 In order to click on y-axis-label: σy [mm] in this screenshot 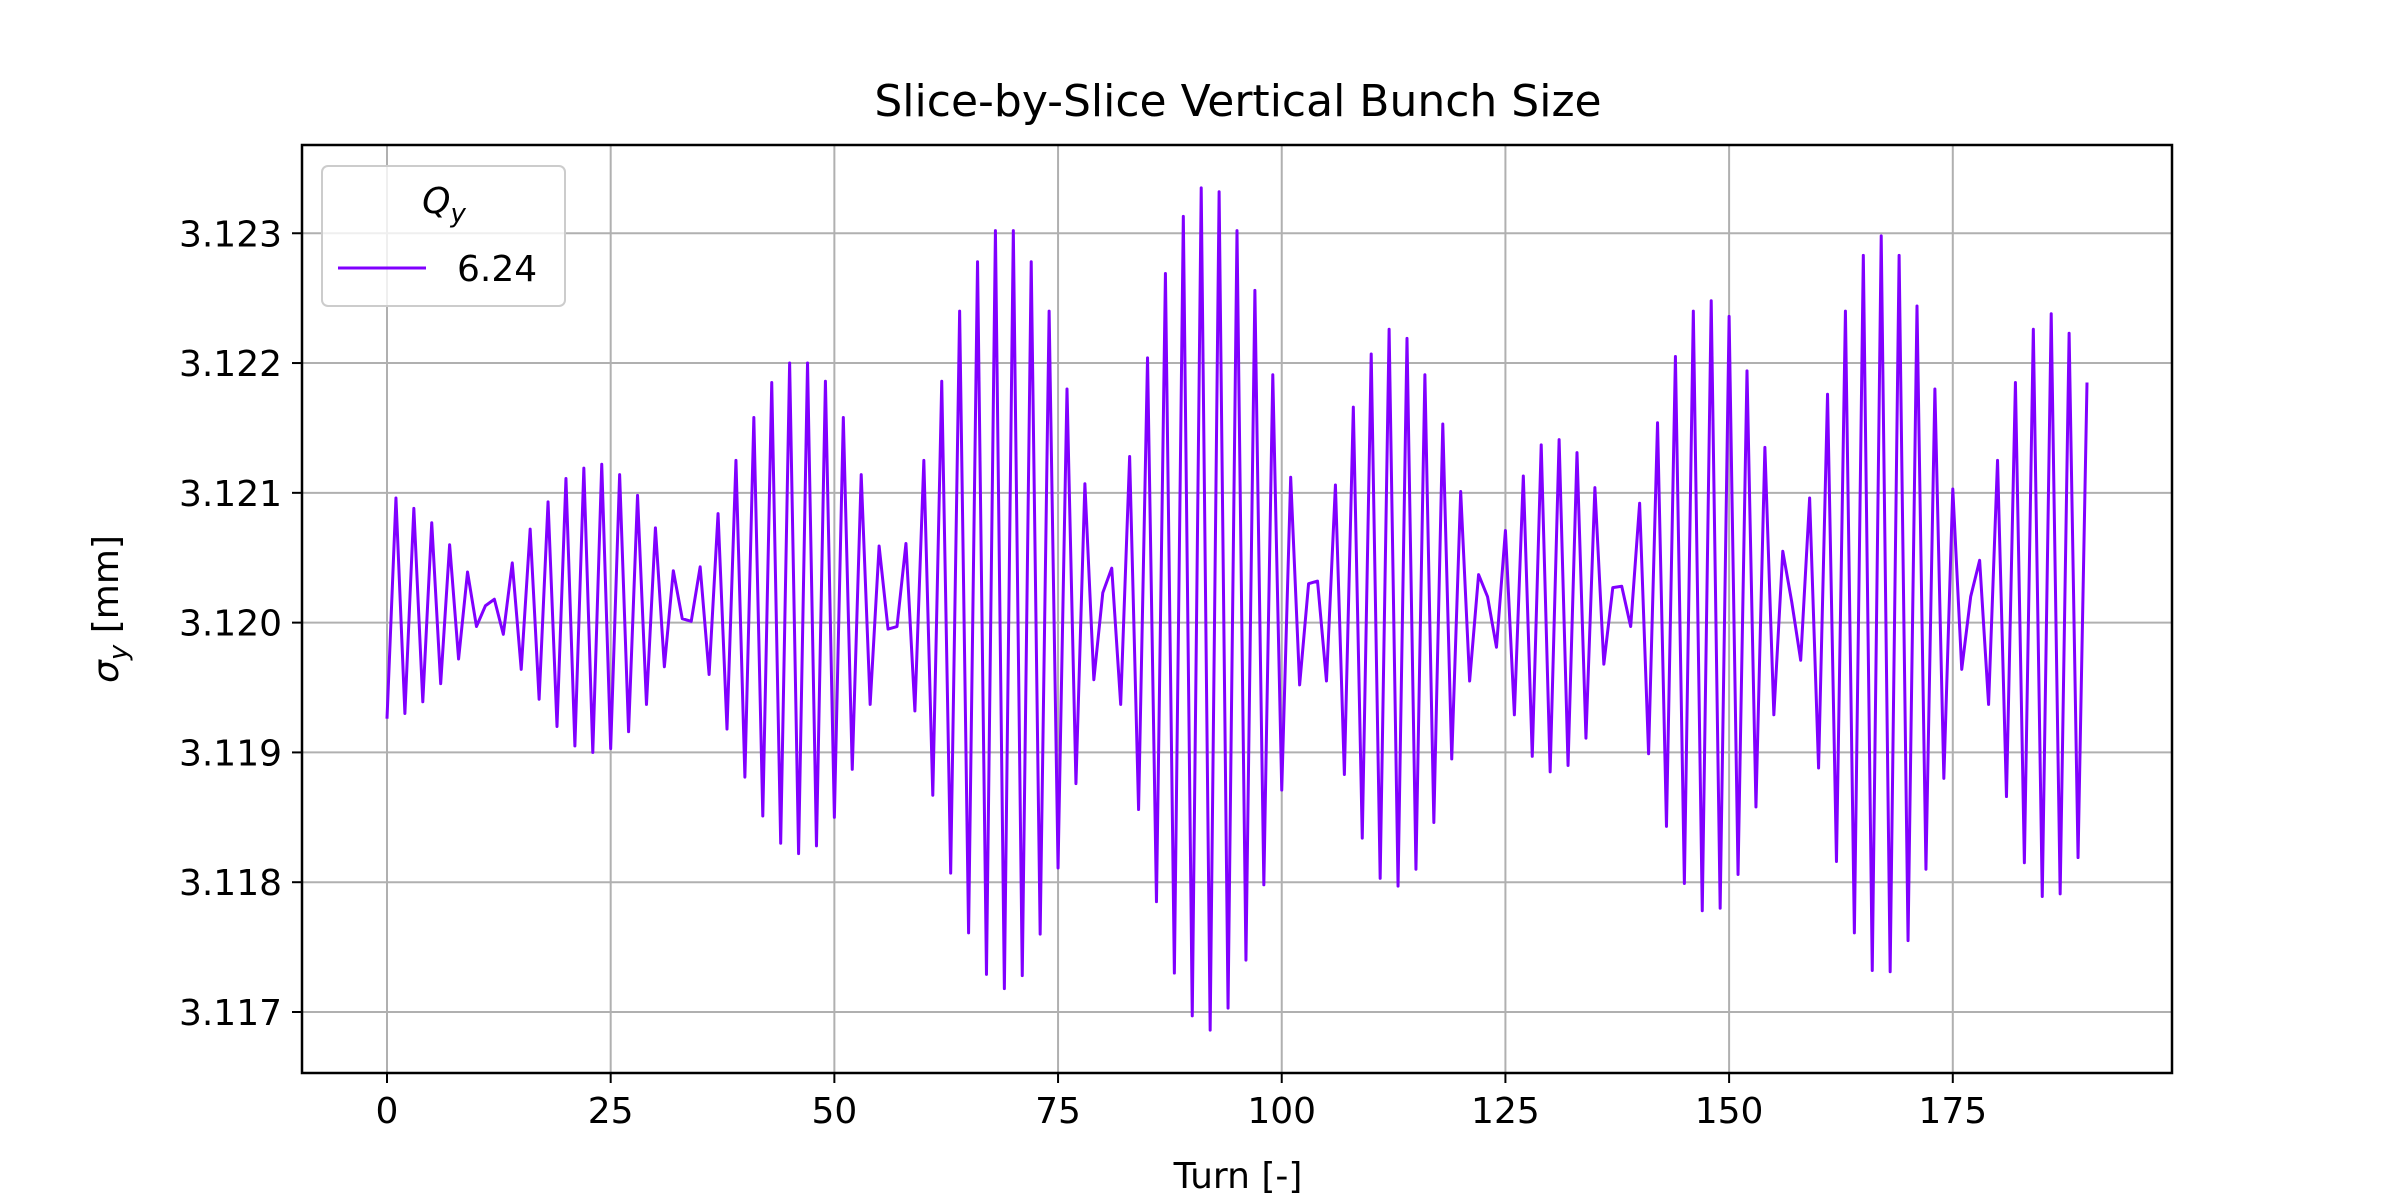, I will do `click(110, 609)`.